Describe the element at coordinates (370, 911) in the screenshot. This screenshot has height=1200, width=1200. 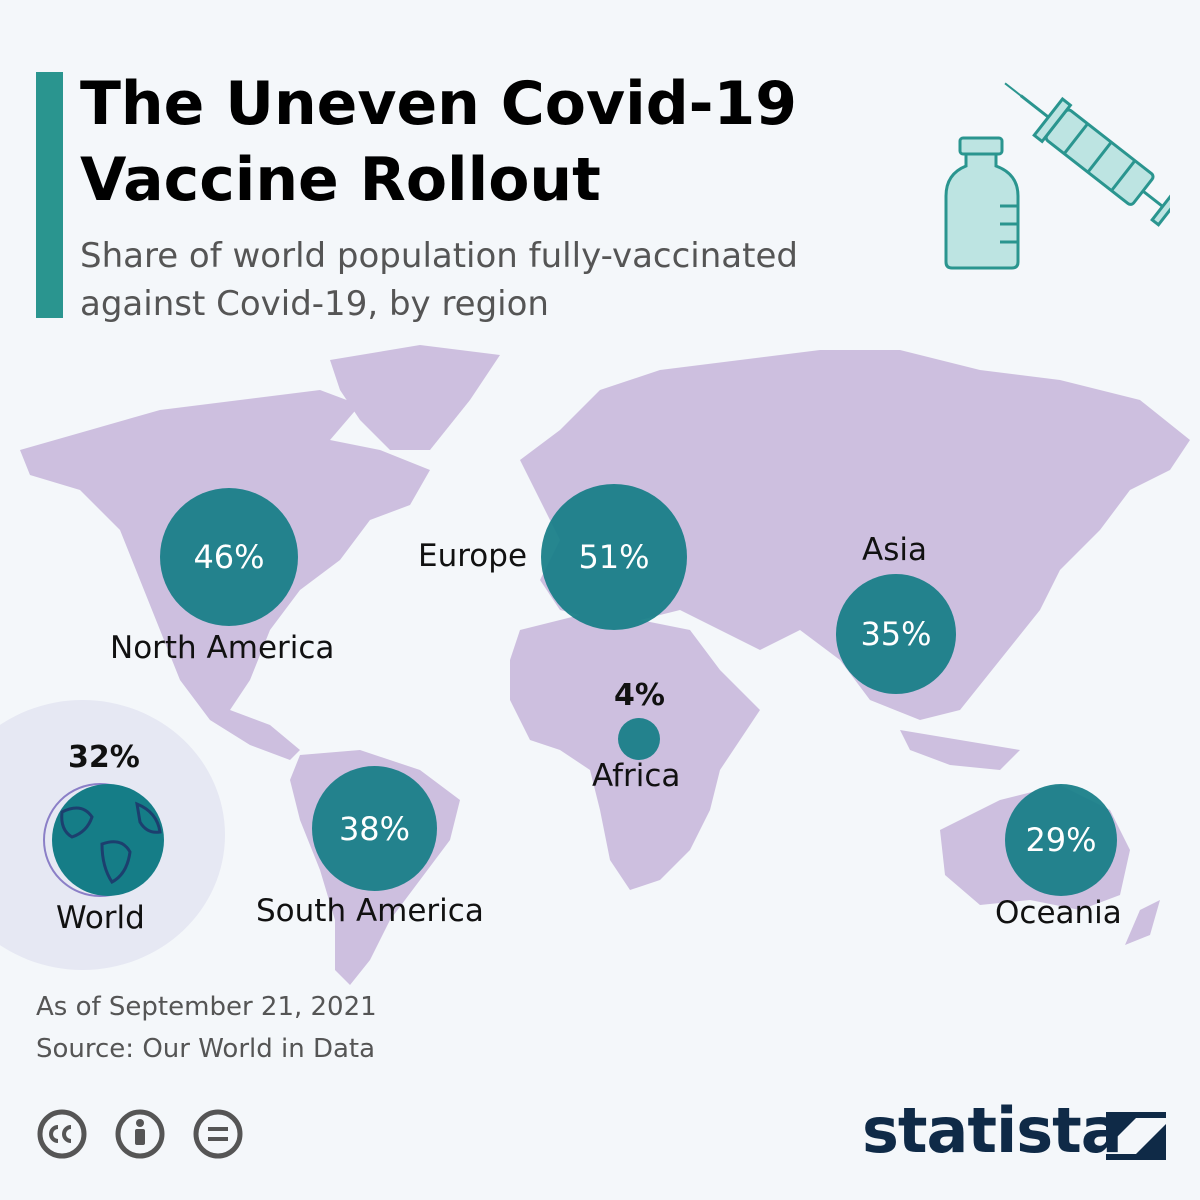
I see `south-america-label: South America` at that location.